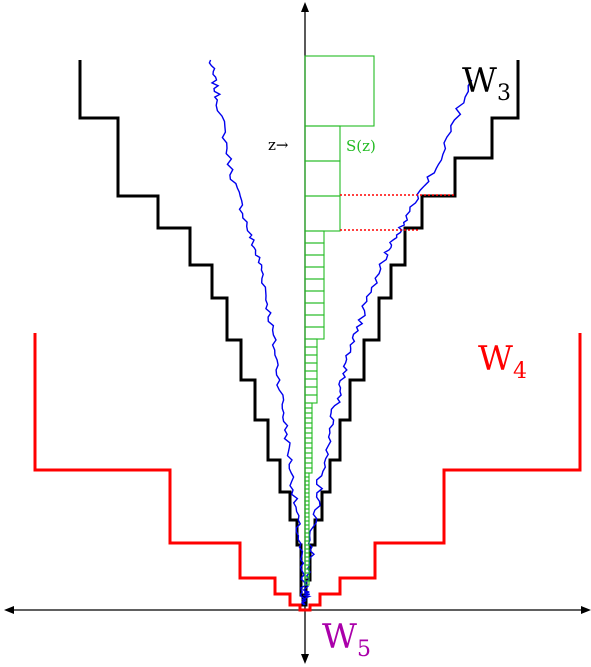 Image resolution: width=591 pixels, height=667 pixels. I want to click on y-axis-top-arrowhead, so click(305, 7).